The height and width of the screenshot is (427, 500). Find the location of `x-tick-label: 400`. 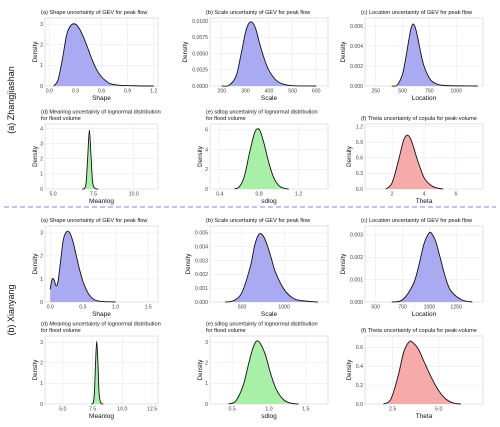

x-tick-label: 400 is located at coordinates (269, 92).